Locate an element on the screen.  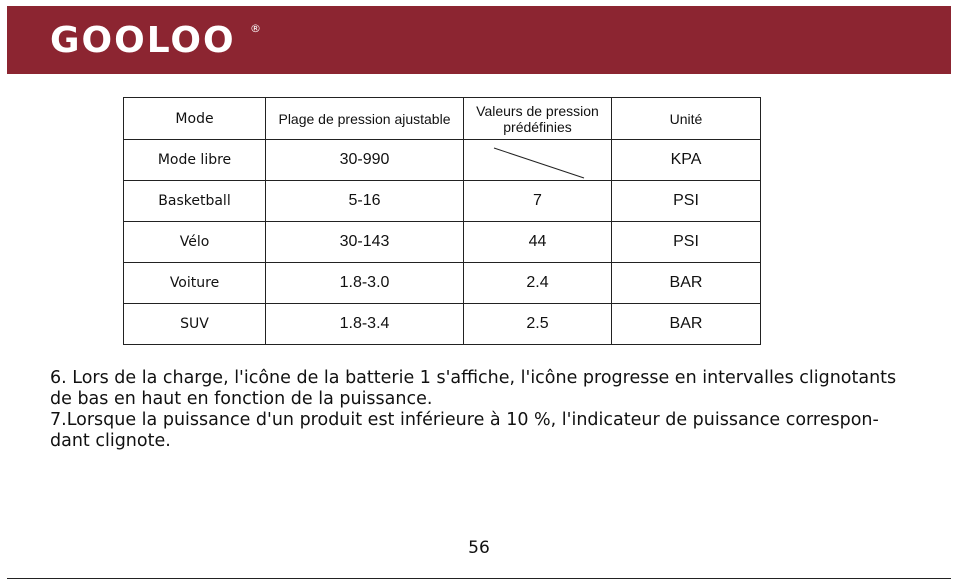
table-row: Mode libre 30-990 KPA is located at coordinates (442, 160).